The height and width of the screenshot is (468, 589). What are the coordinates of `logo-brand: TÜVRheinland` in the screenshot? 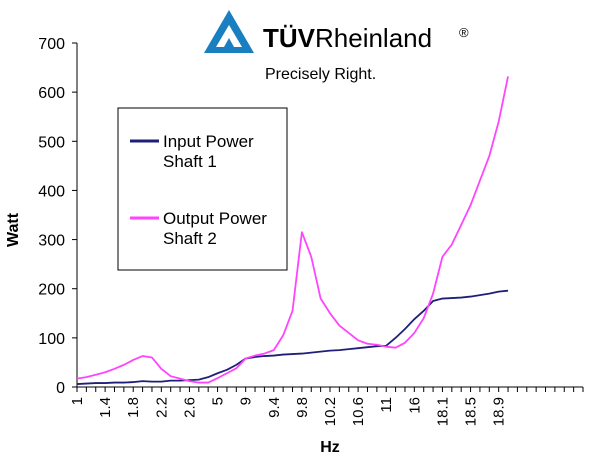 It's located at (347, 38).